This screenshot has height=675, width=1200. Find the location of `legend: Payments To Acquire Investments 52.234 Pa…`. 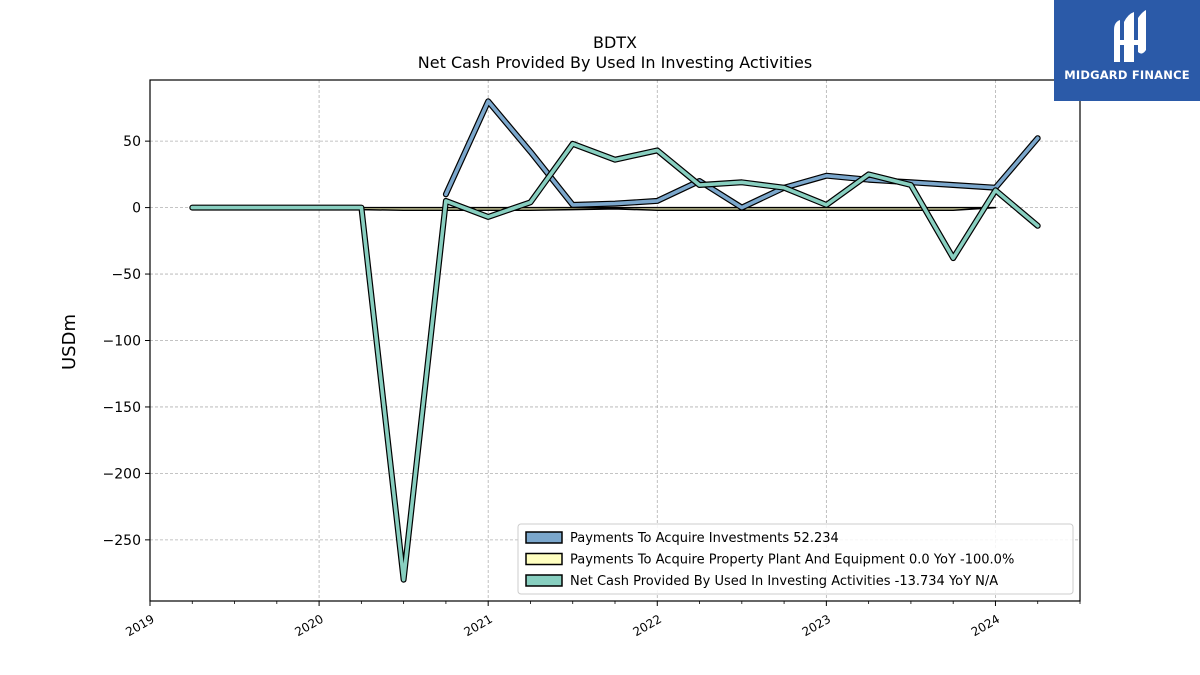

legend: Payments To Acquire Investments 52.234 Pa… is located at coordinates (795, 559).